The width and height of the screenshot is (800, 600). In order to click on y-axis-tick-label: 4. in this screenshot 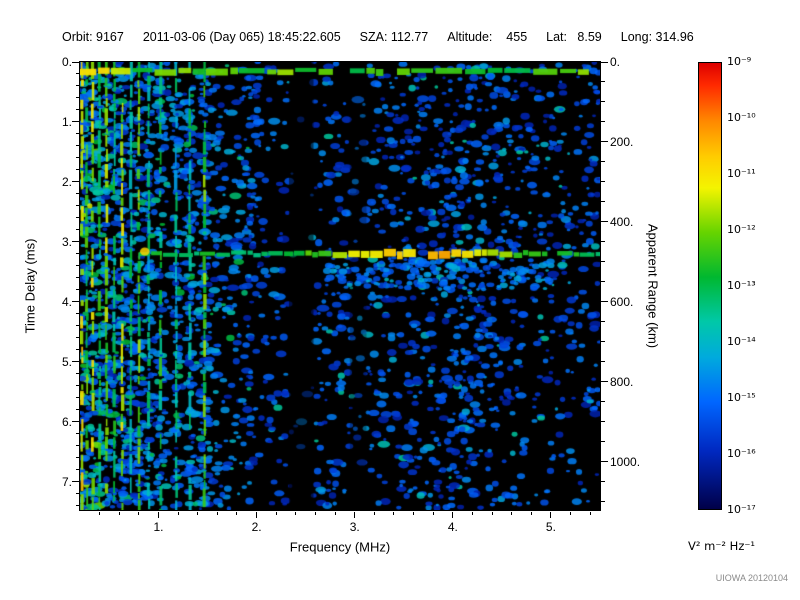, I will do `click(66, 301)`.